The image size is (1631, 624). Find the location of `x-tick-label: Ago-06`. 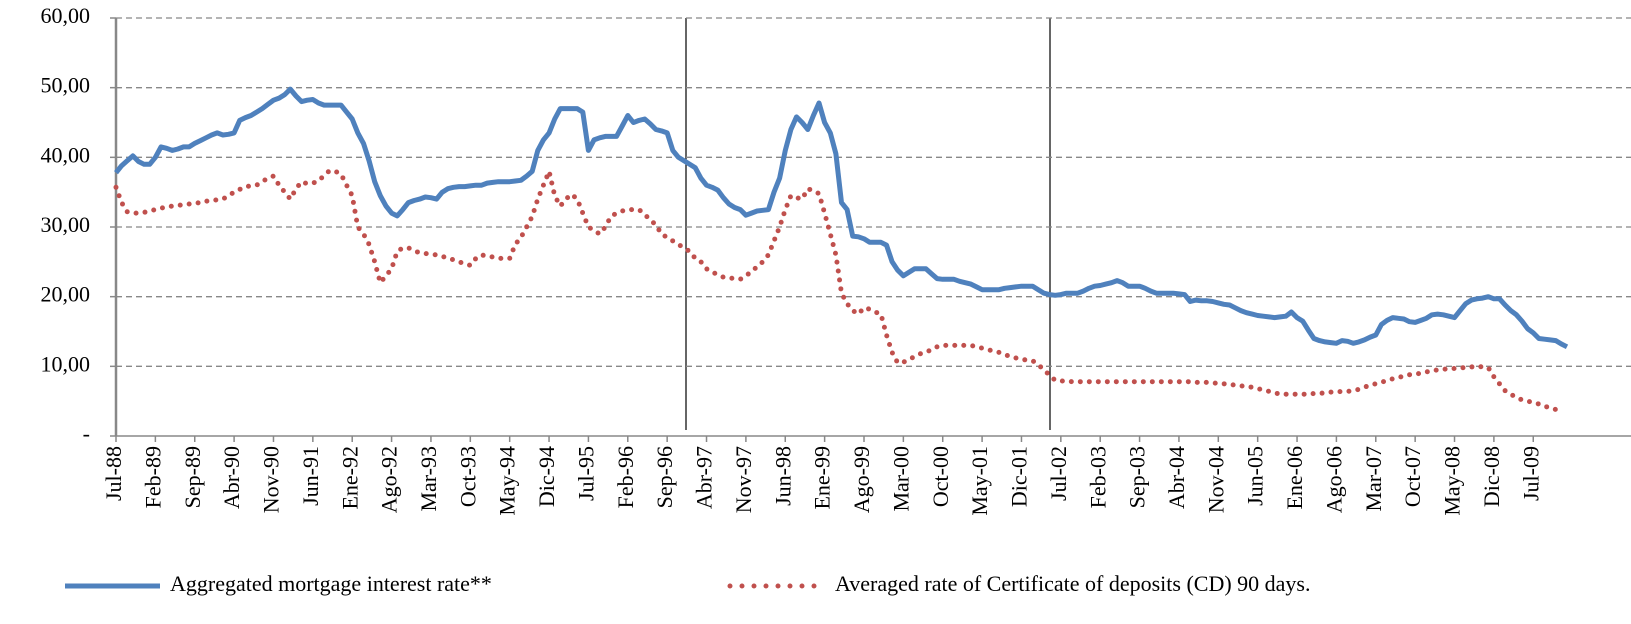

x-tick-label: Ago-06 is located at coordinates (1333, 479).